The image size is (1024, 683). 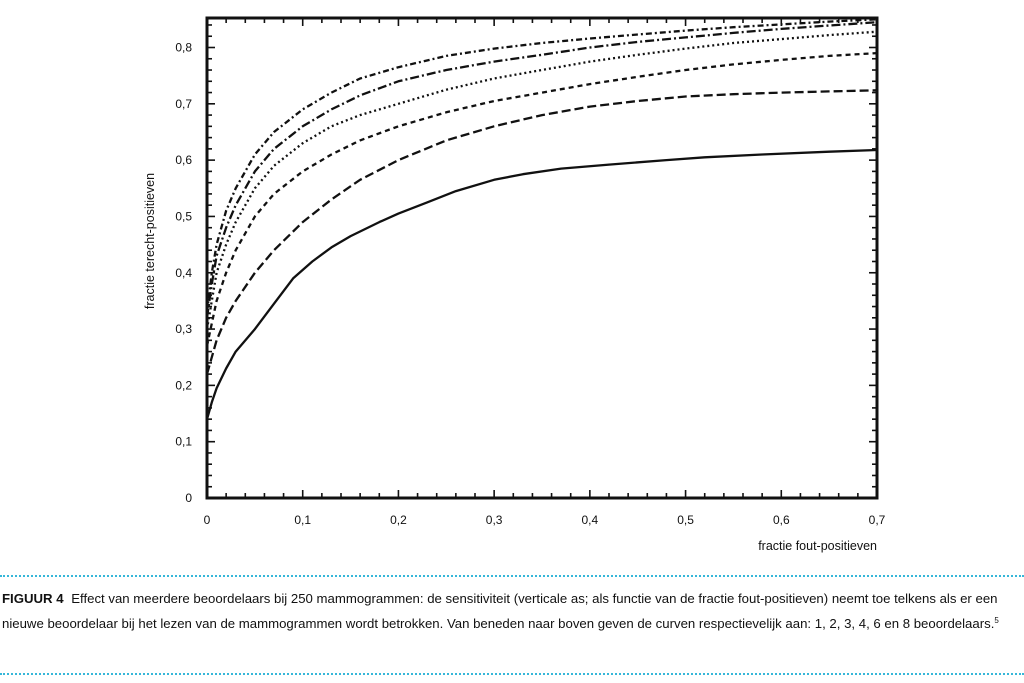 I want to click on x-axis-title: fractie fout-positieven, so click(x=817, y=546).